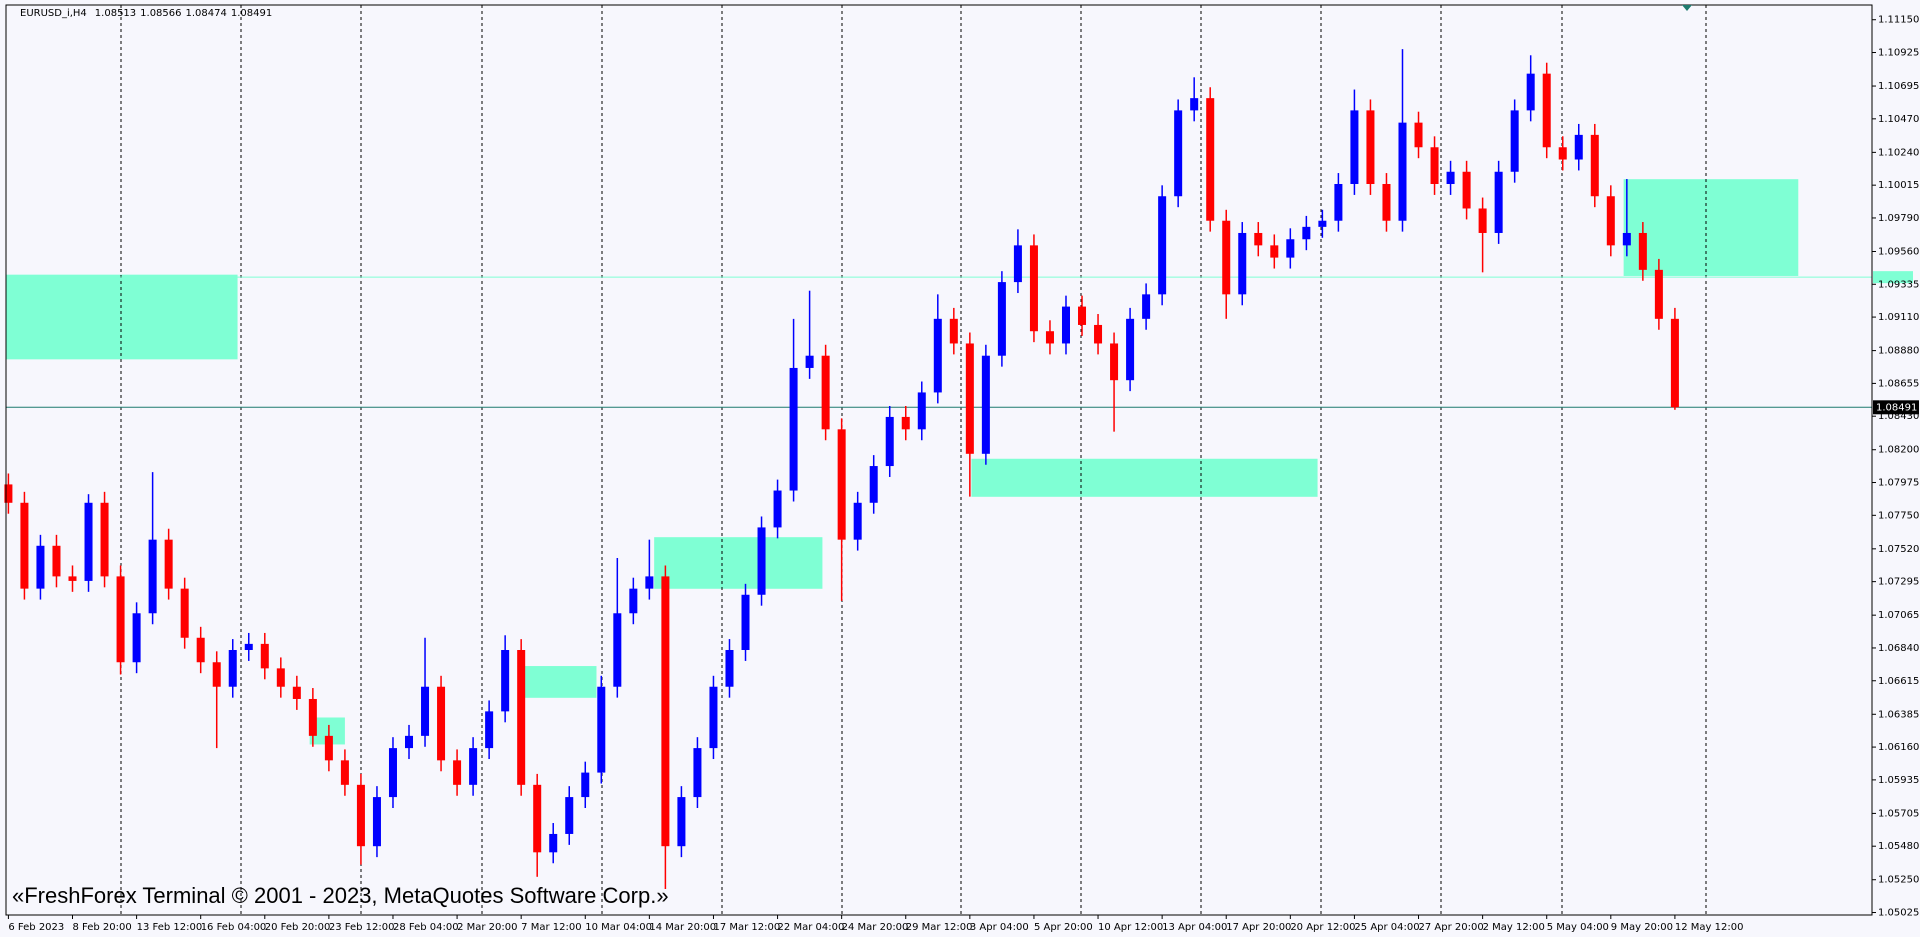 The width and height of the screenshot is (1920, 937). I want to click on current-price-tag, so click(1896, 407).